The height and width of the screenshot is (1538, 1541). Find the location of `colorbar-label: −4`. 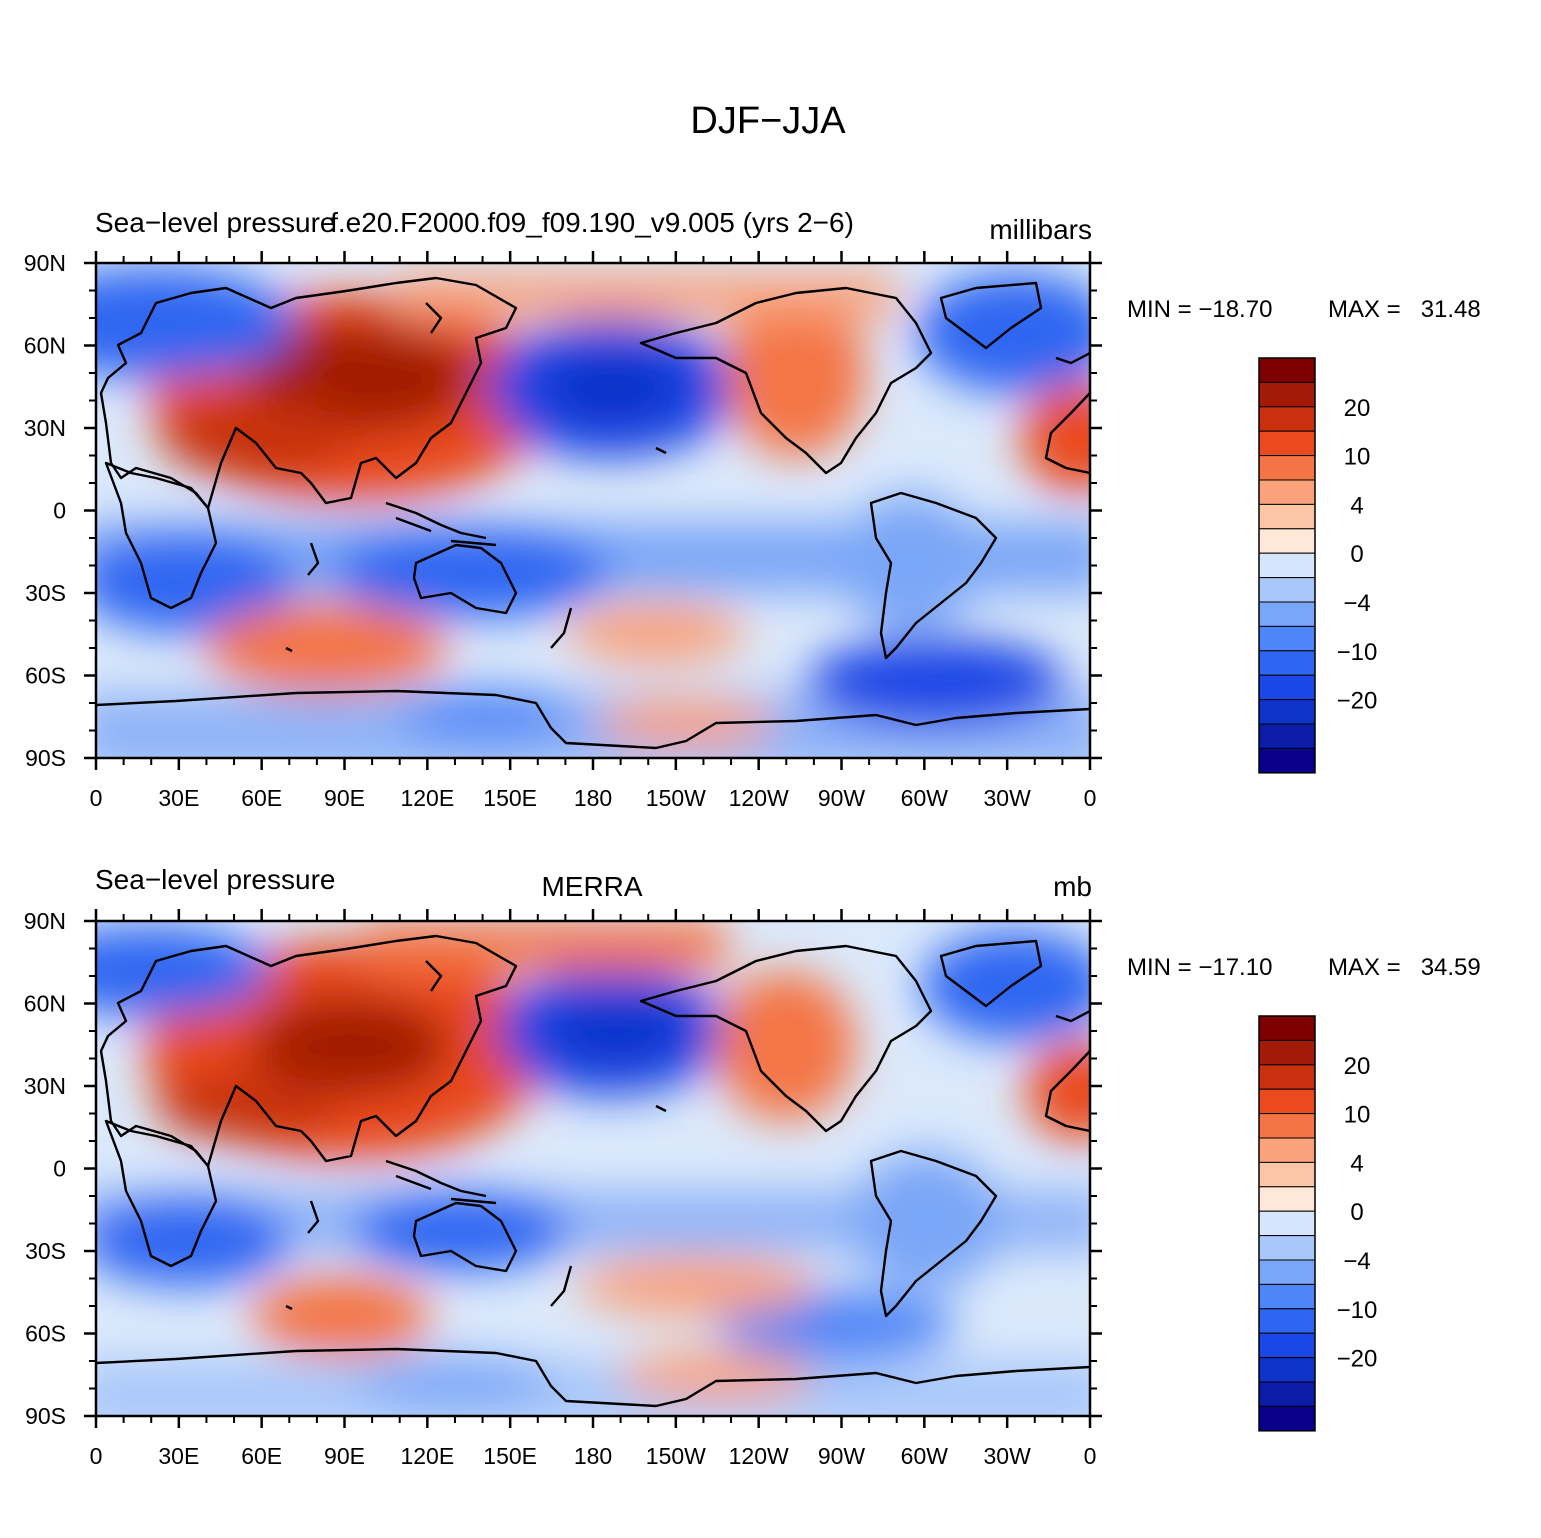

colorbar-label: −4 is located at coordinates (1356, 1261).